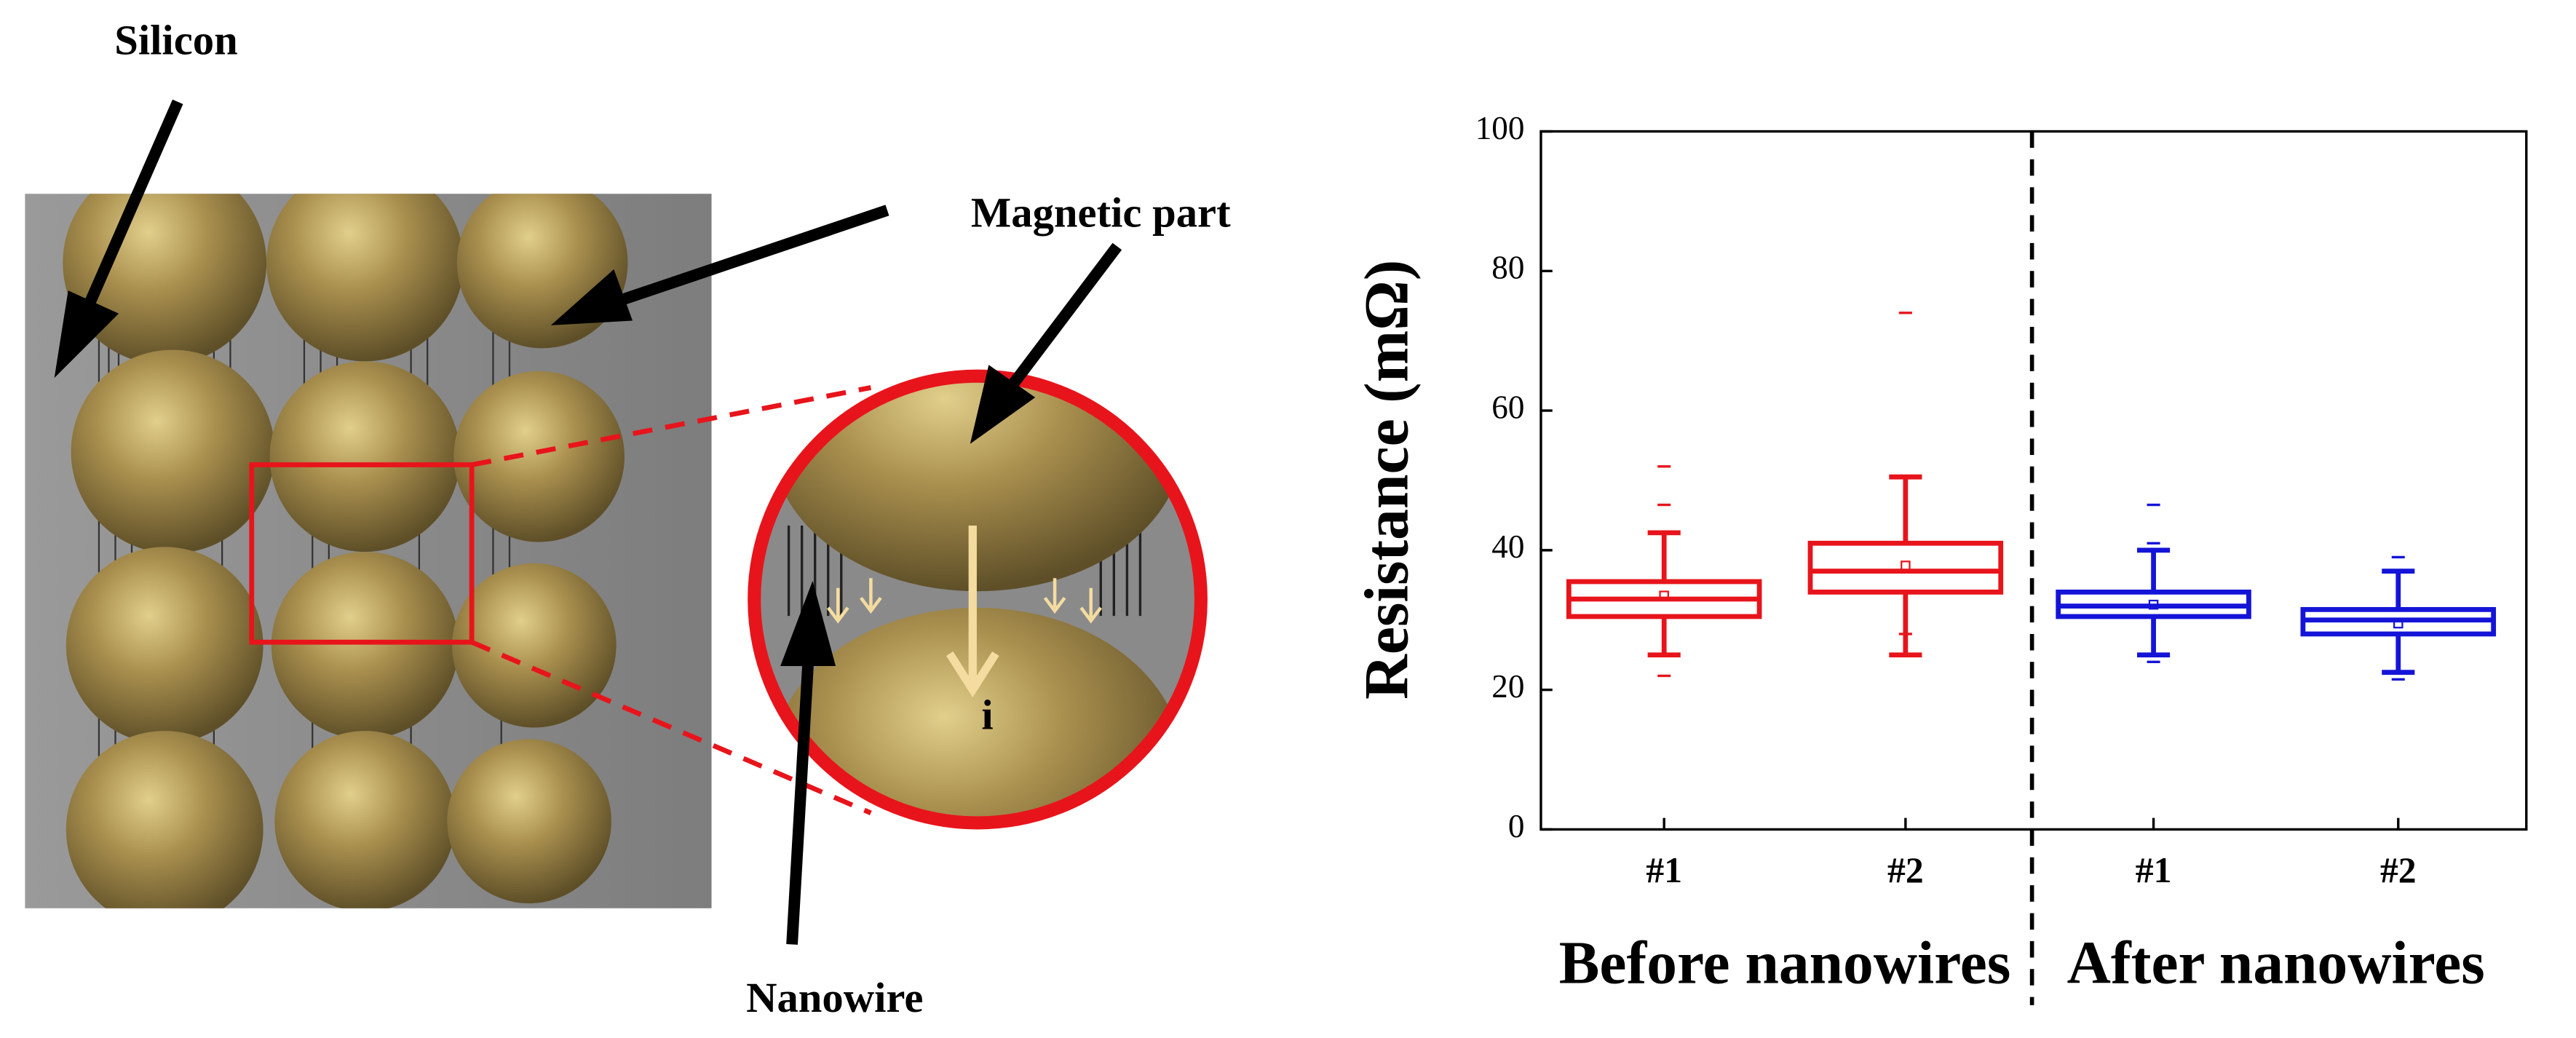  What do you see at coordinates (1785, 963) in the screenshot?
I see `group-label: Before nanowires` at bounding box center [1785, 963].